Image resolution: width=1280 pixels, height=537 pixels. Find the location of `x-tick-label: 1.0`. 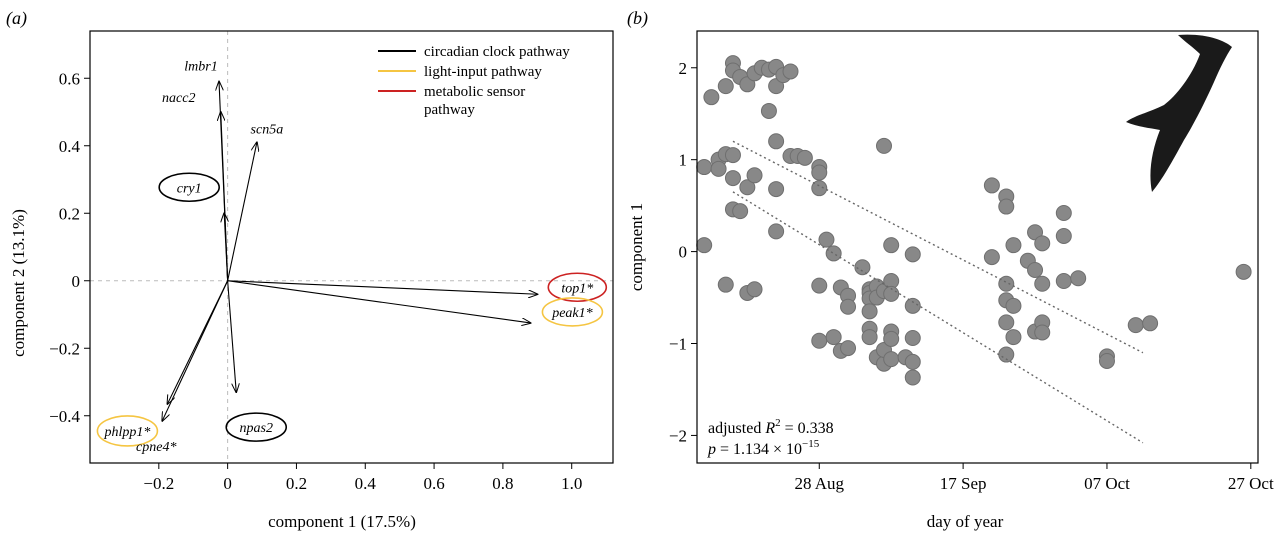

x-tick-label: 1.0 is located at coordinates (571, 483).